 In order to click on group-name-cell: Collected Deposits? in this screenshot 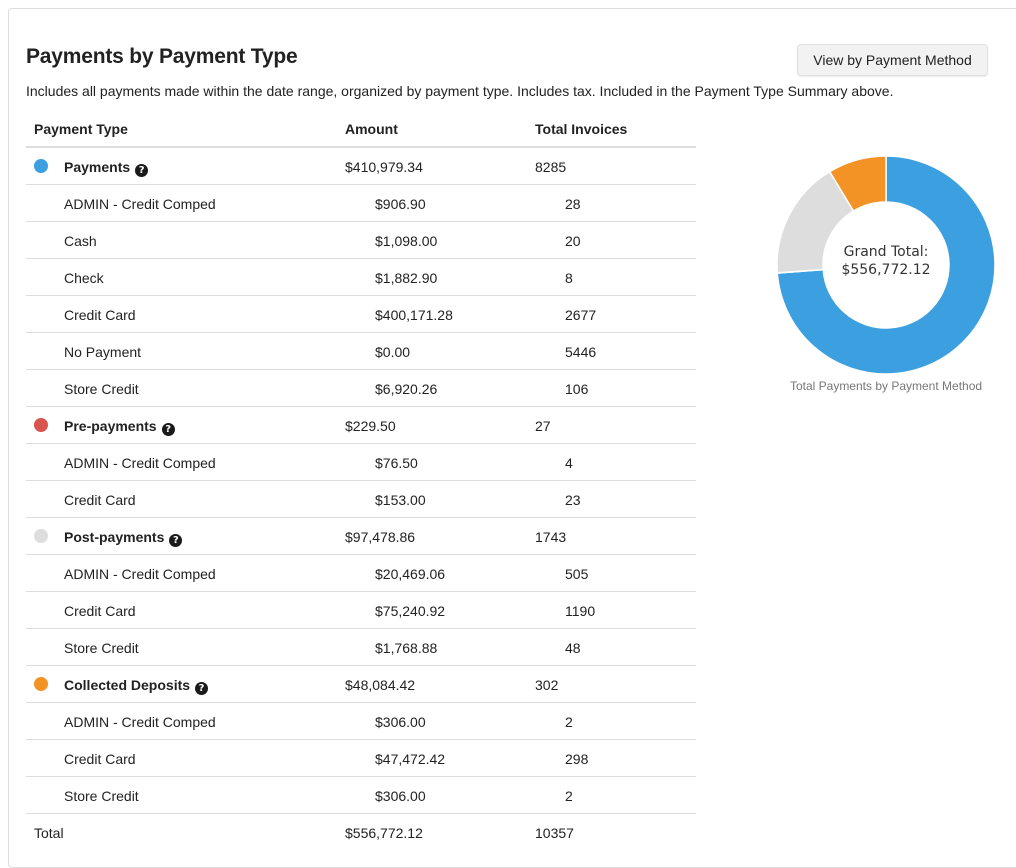, I will do `click(136, 686)`.